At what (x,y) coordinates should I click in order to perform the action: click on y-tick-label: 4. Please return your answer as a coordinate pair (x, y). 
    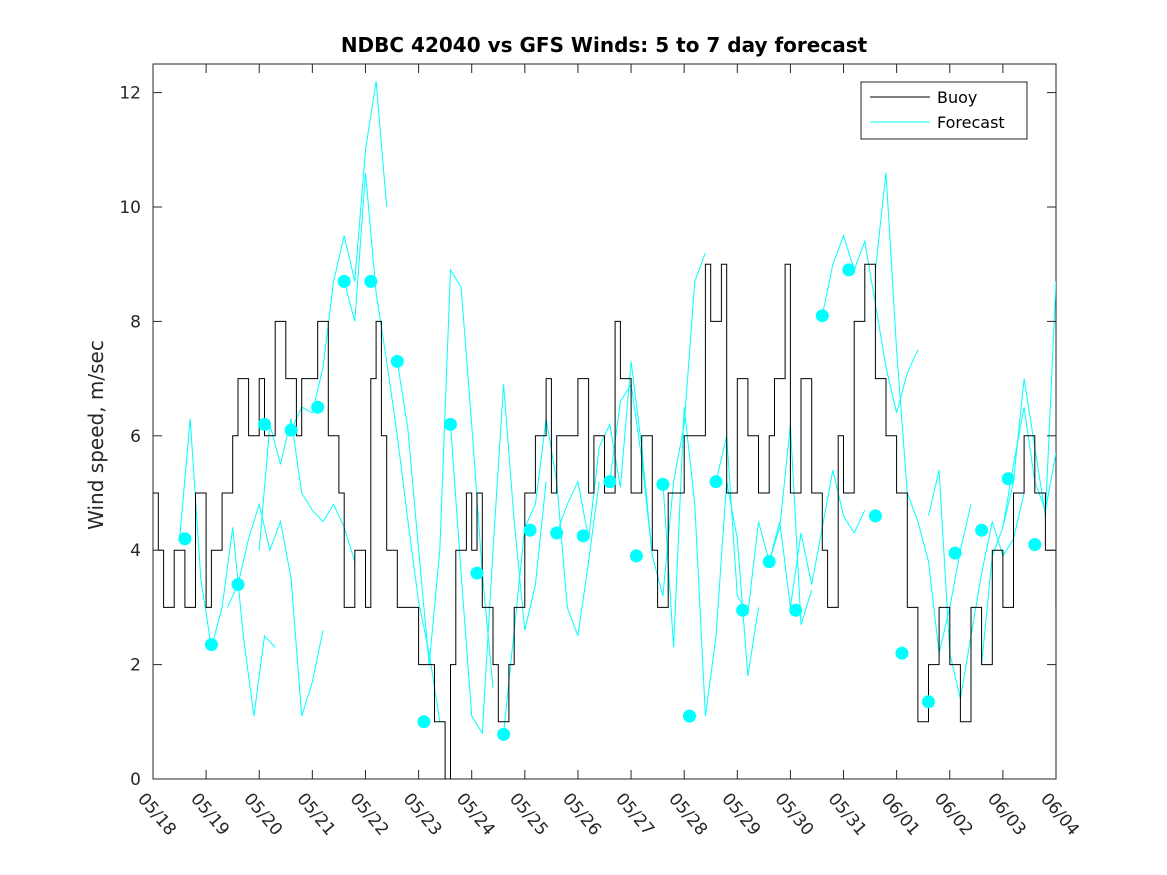
    Looking at the image, I should click on (135, 551).